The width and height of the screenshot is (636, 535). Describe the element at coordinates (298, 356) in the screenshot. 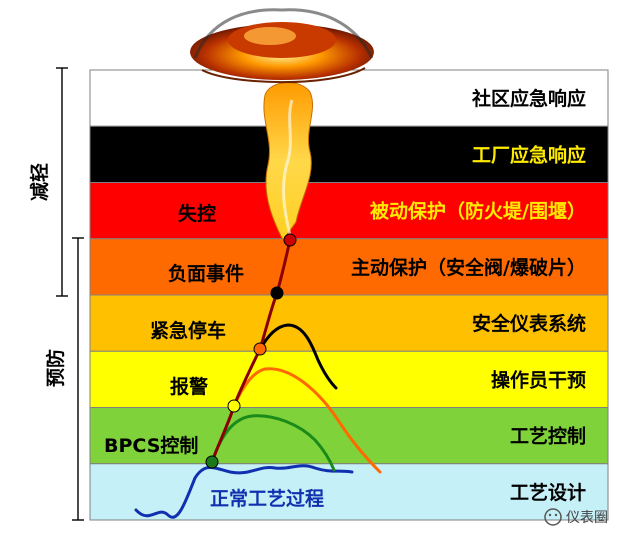

I see `shutdown-curve` at that location.